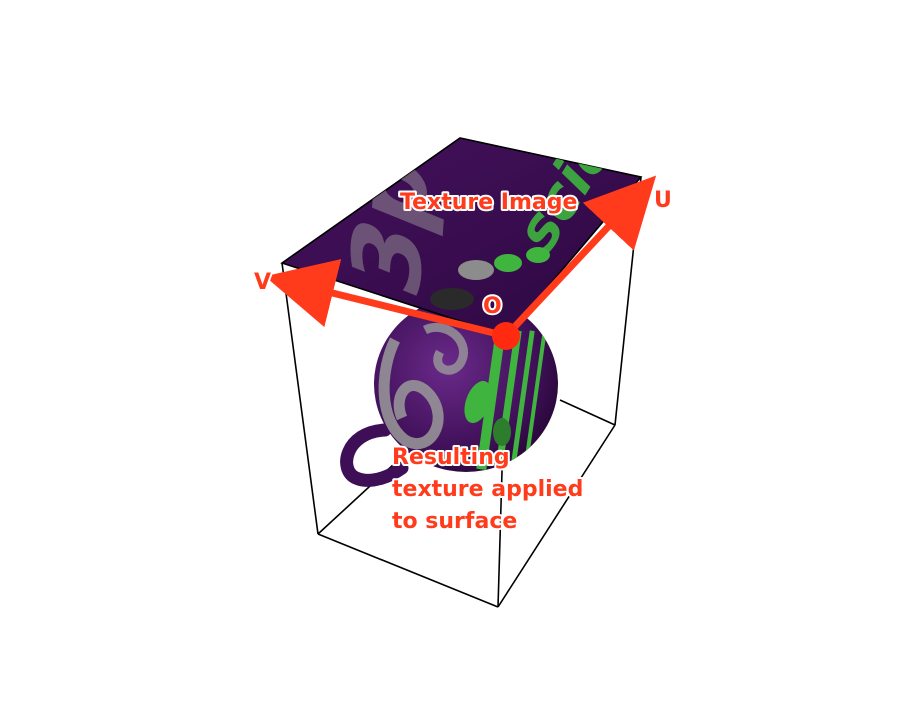 This screenshot has height=715, width=917. Describe the element at coordinates (587, 412) in the screenshot. I see `box-edge-bottom-back-right` at that location.